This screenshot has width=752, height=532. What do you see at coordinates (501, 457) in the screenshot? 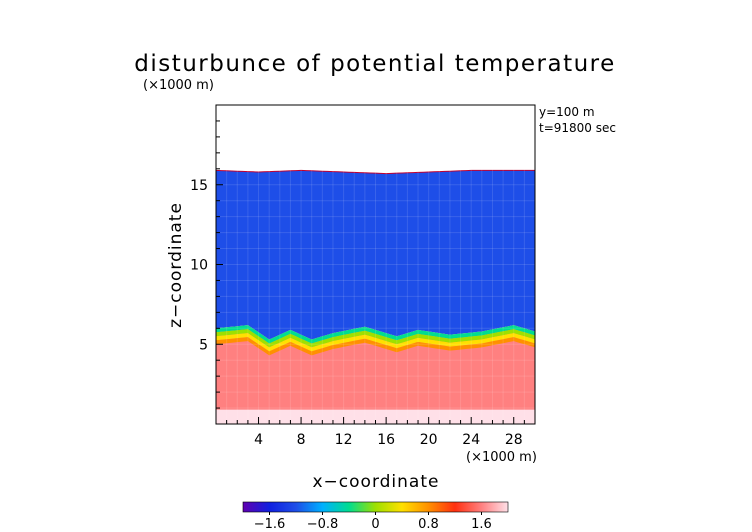
I see `x-unit-label: (×1000 m)` at bounding box center [501, 457].